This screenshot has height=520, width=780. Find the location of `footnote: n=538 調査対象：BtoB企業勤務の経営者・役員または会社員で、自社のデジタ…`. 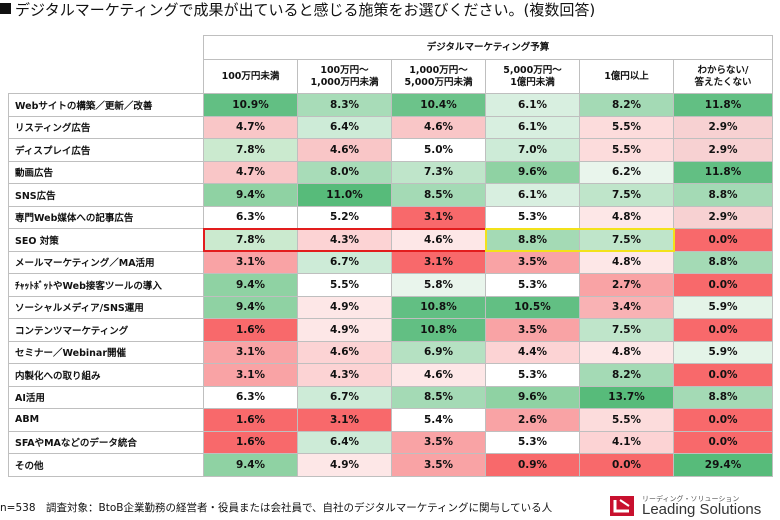

footnote: n=538 調査対象：BtoB企業勤務の経営者・役員または会社員で、自社のデジタ… is located at coordinates (276, 508).